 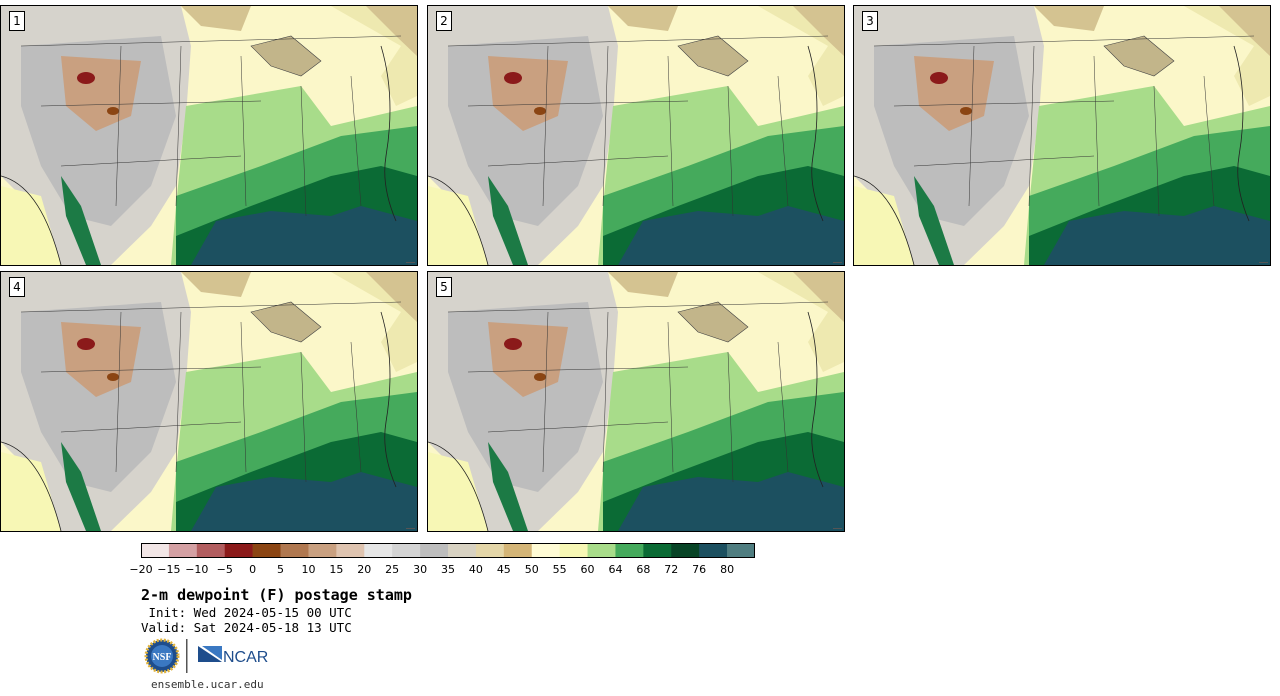 I want to click on colorbar, so click(x=448, y=550).